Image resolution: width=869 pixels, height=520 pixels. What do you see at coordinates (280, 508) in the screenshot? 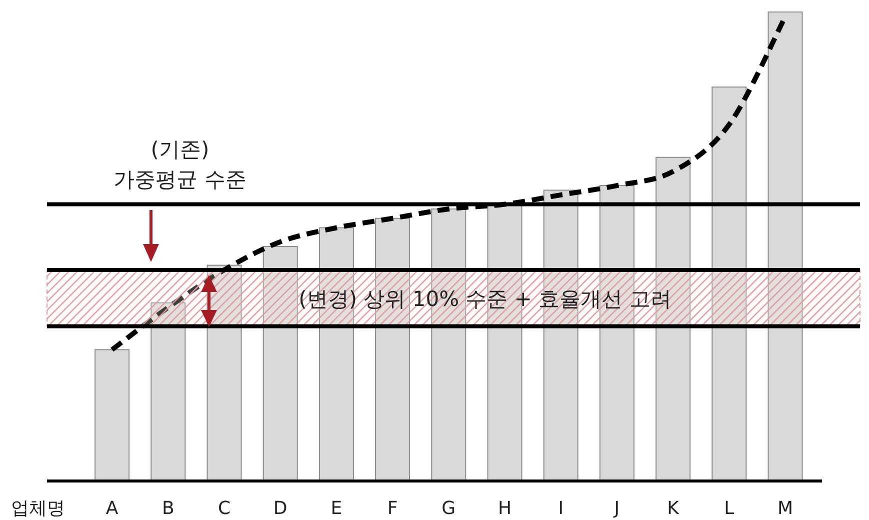
I see `x-tick-label: D` at bounding box center [280, 508].